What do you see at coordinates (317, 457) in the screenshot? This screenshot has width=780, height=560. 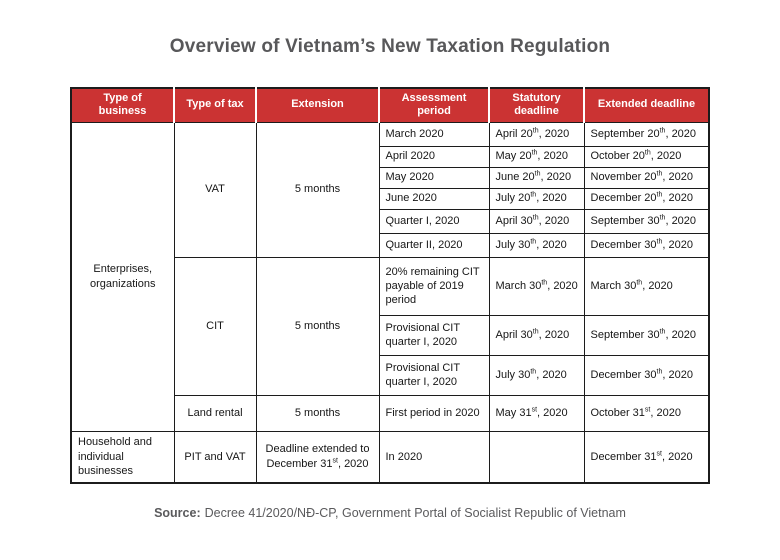 I see `cell-extension: Deadline extended to December 31st, 2020` at bounding box center [317, 457].